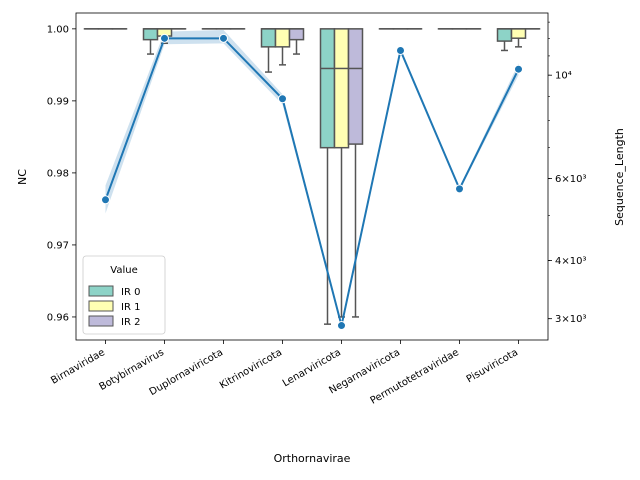 This screenshot has width=640, height=480. What do you see at coordinates (563, 76) in the screenshot?
I see `right-tick-label: 10⁴` at bounding box center [563, 76].